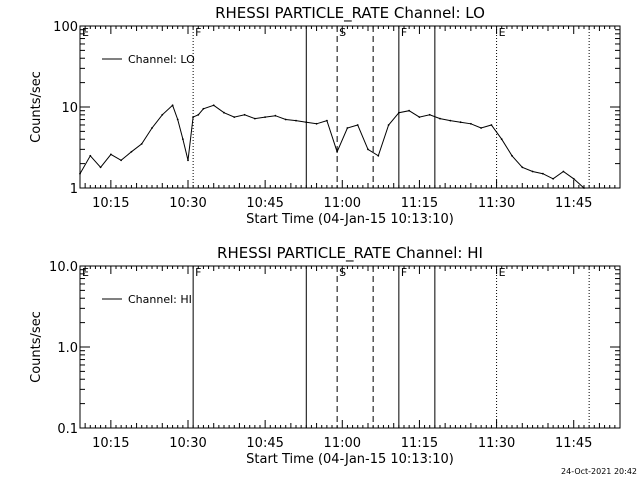  Describe the element at coordinates (332, 146) in the screenshot. I see `data-series-line` at that location.